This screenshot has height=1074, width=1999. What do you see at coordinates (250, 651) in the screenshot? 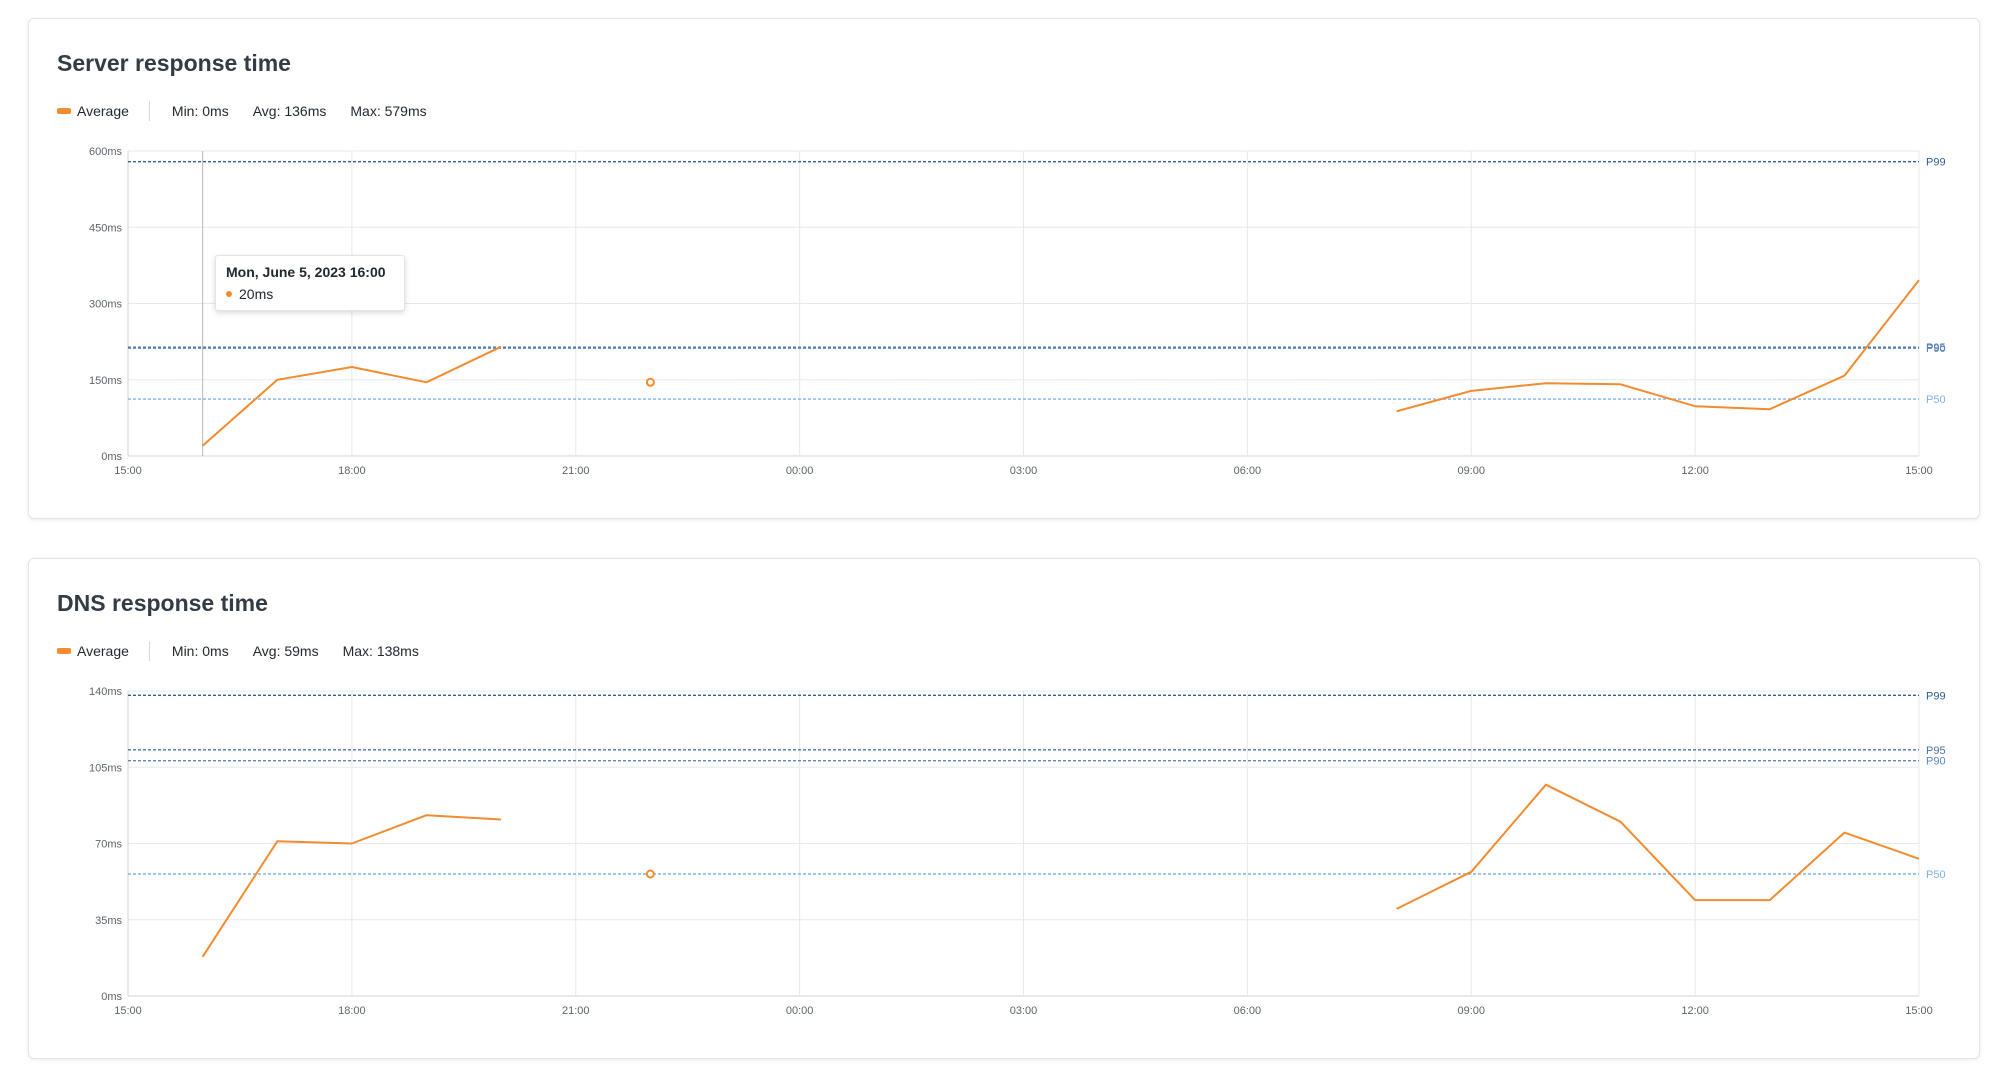
I see `chart-legend: Average Min: 0ms Avg: 59ms Max: 138ms` at bounding box center [250, 651].